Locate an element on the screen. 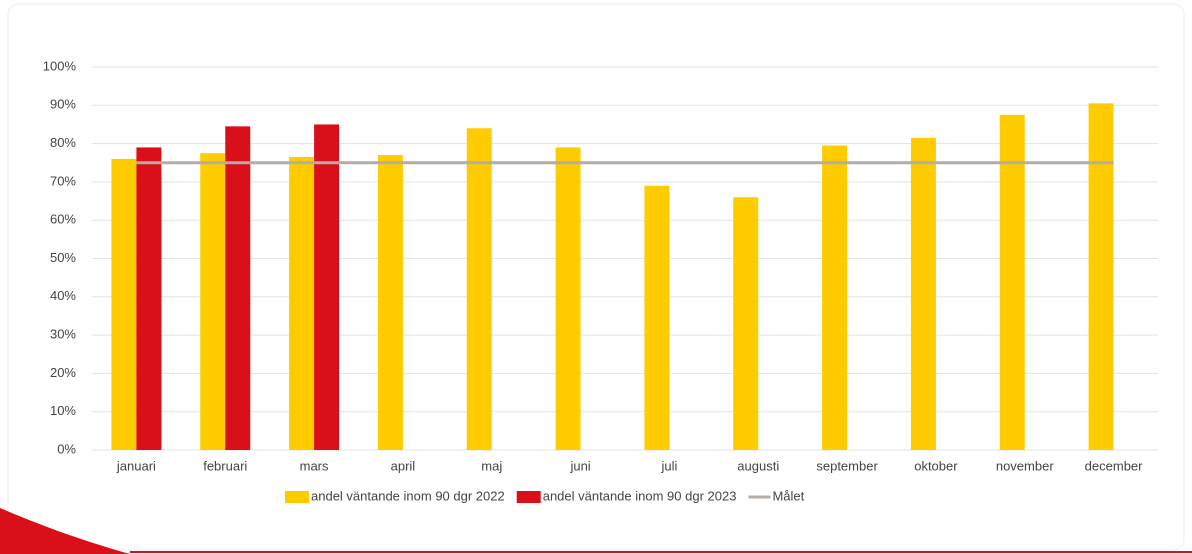 The height and width of the screenshot is (554, 1192). y-tick-label: 40% is located at coordinates (63, 295).